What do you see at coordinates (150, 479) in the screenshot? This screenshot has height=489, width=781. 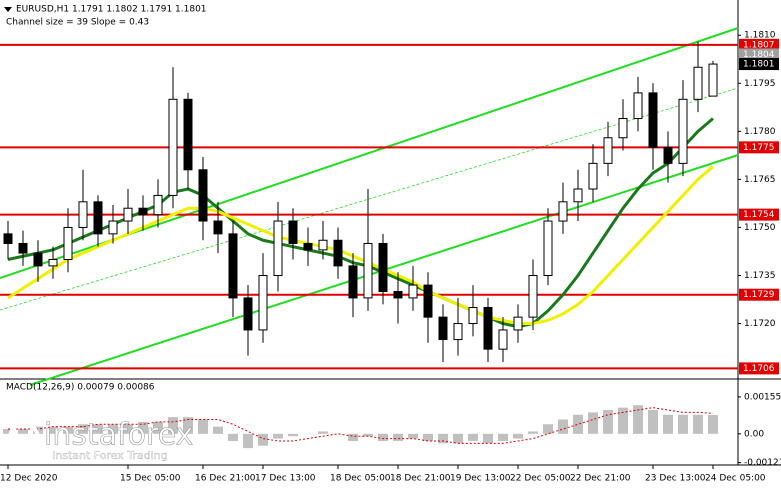 I see `x-tick-label: 15 Dec 05:00` at bounding box center [150, 479].